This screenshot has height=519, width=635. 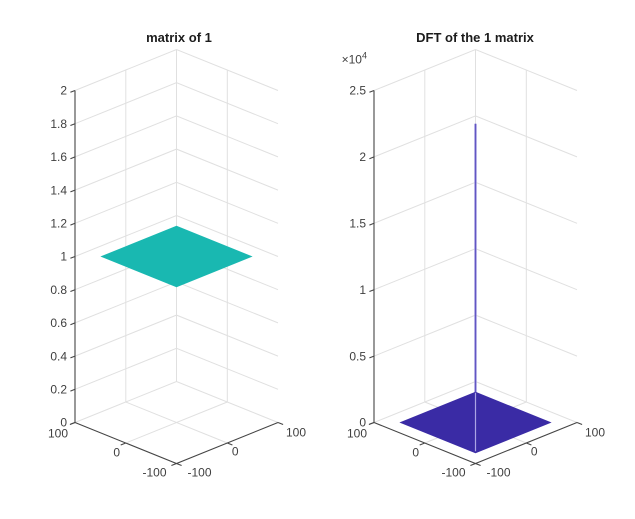 I want to click on z-axis-exponent-label: ×10⁴, so click(x=354, y=59).